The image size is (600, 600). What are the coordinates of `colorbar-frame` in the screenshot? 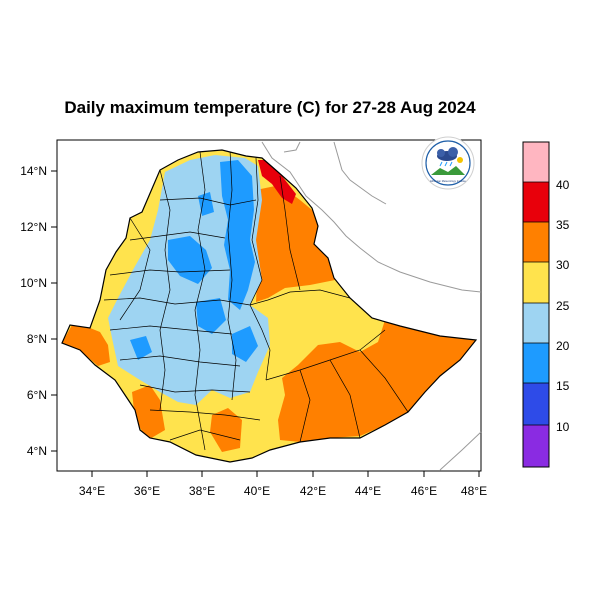 It's located at (536, 304).